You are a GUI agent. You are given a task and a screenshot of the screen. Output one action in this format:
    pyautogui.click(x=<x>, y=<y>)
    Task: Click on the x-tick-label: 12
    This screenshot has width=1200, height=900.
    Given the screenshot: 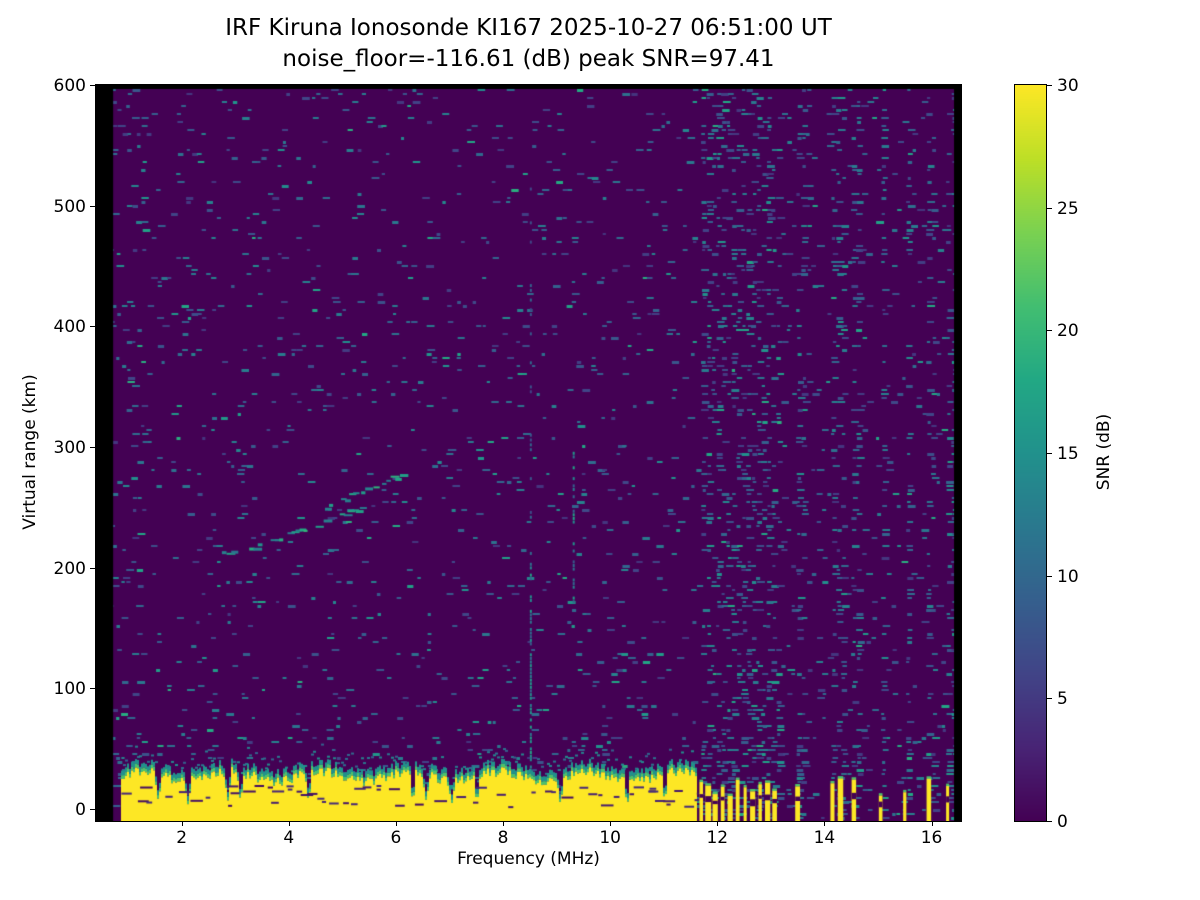 What is the action you would take?
    pyautogui.click(x=717, y=838)
    